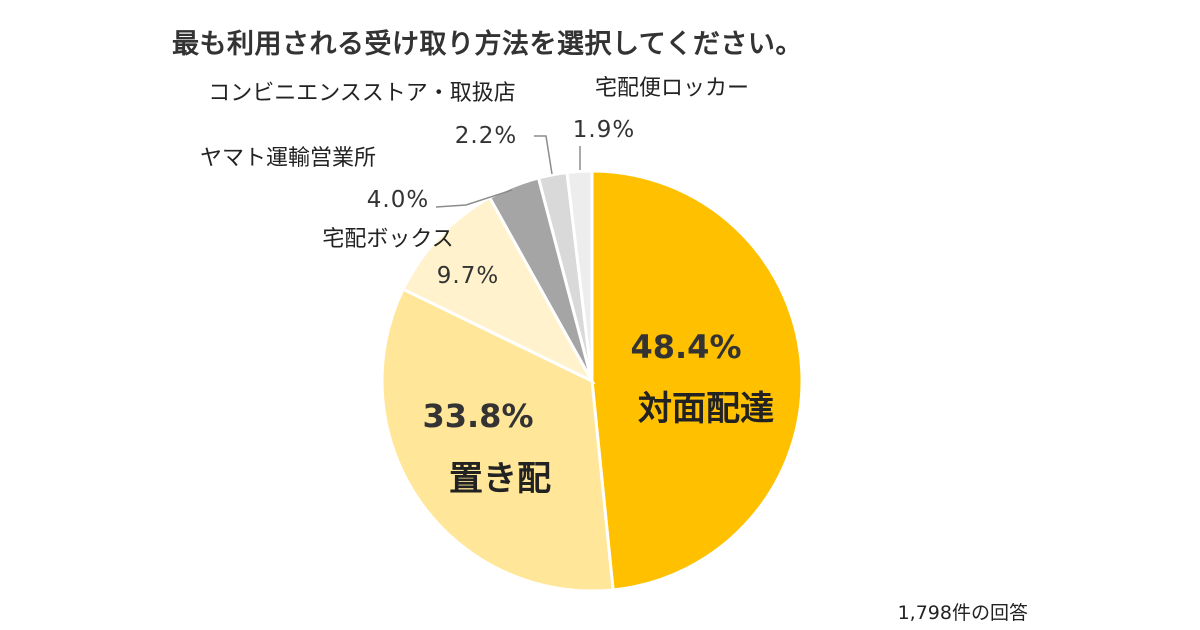 This screenshot has width=1200, height=630. I want to click on slice-value-label: 1.9%, so click(604, 130).